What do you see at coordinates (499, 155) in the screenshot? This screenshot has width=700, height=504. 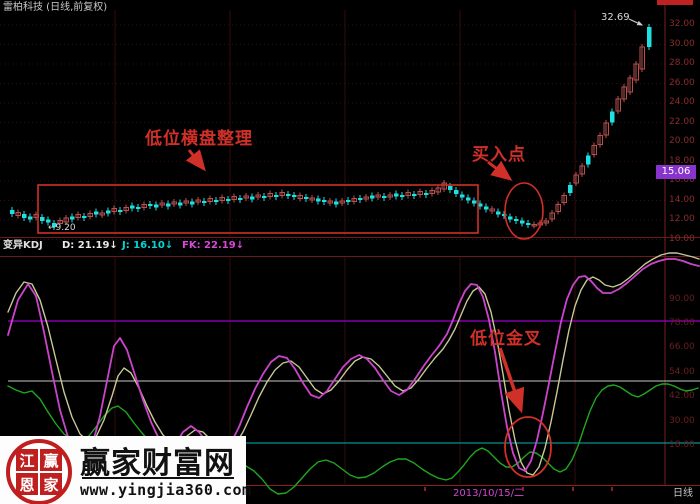 I see `annotation-buy-point: 买入点` at bounding box center [499, 155].